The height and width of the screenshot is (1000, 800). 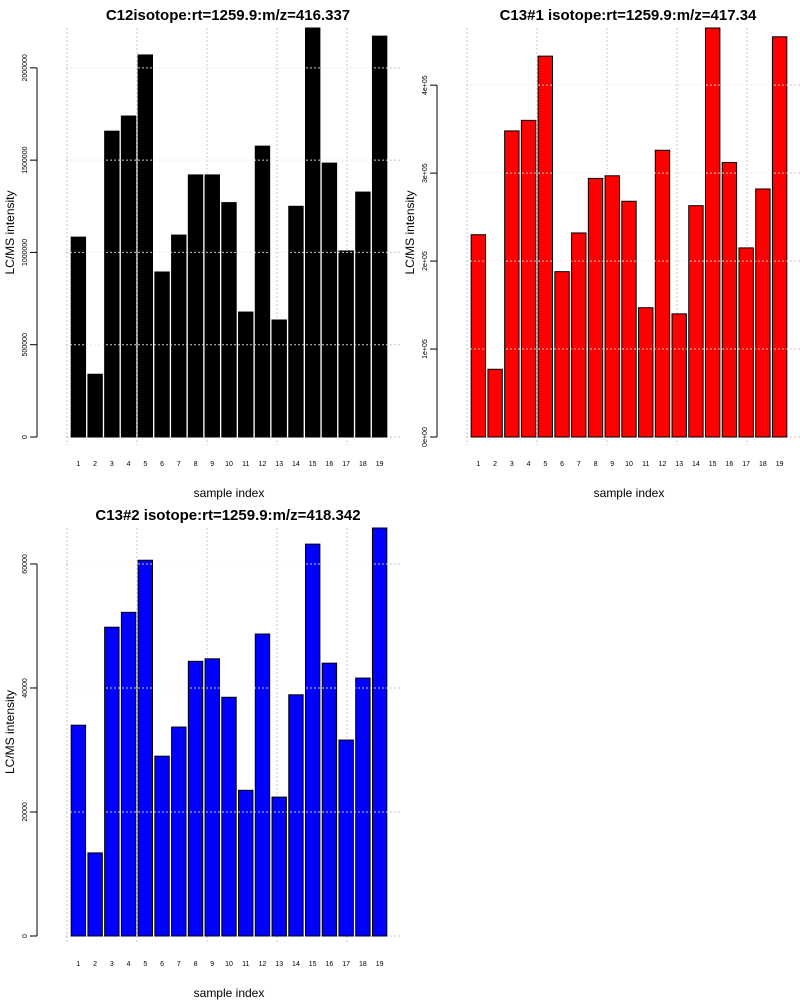 I want to click on x-tick-label: 6, so click(x=162, y=464).